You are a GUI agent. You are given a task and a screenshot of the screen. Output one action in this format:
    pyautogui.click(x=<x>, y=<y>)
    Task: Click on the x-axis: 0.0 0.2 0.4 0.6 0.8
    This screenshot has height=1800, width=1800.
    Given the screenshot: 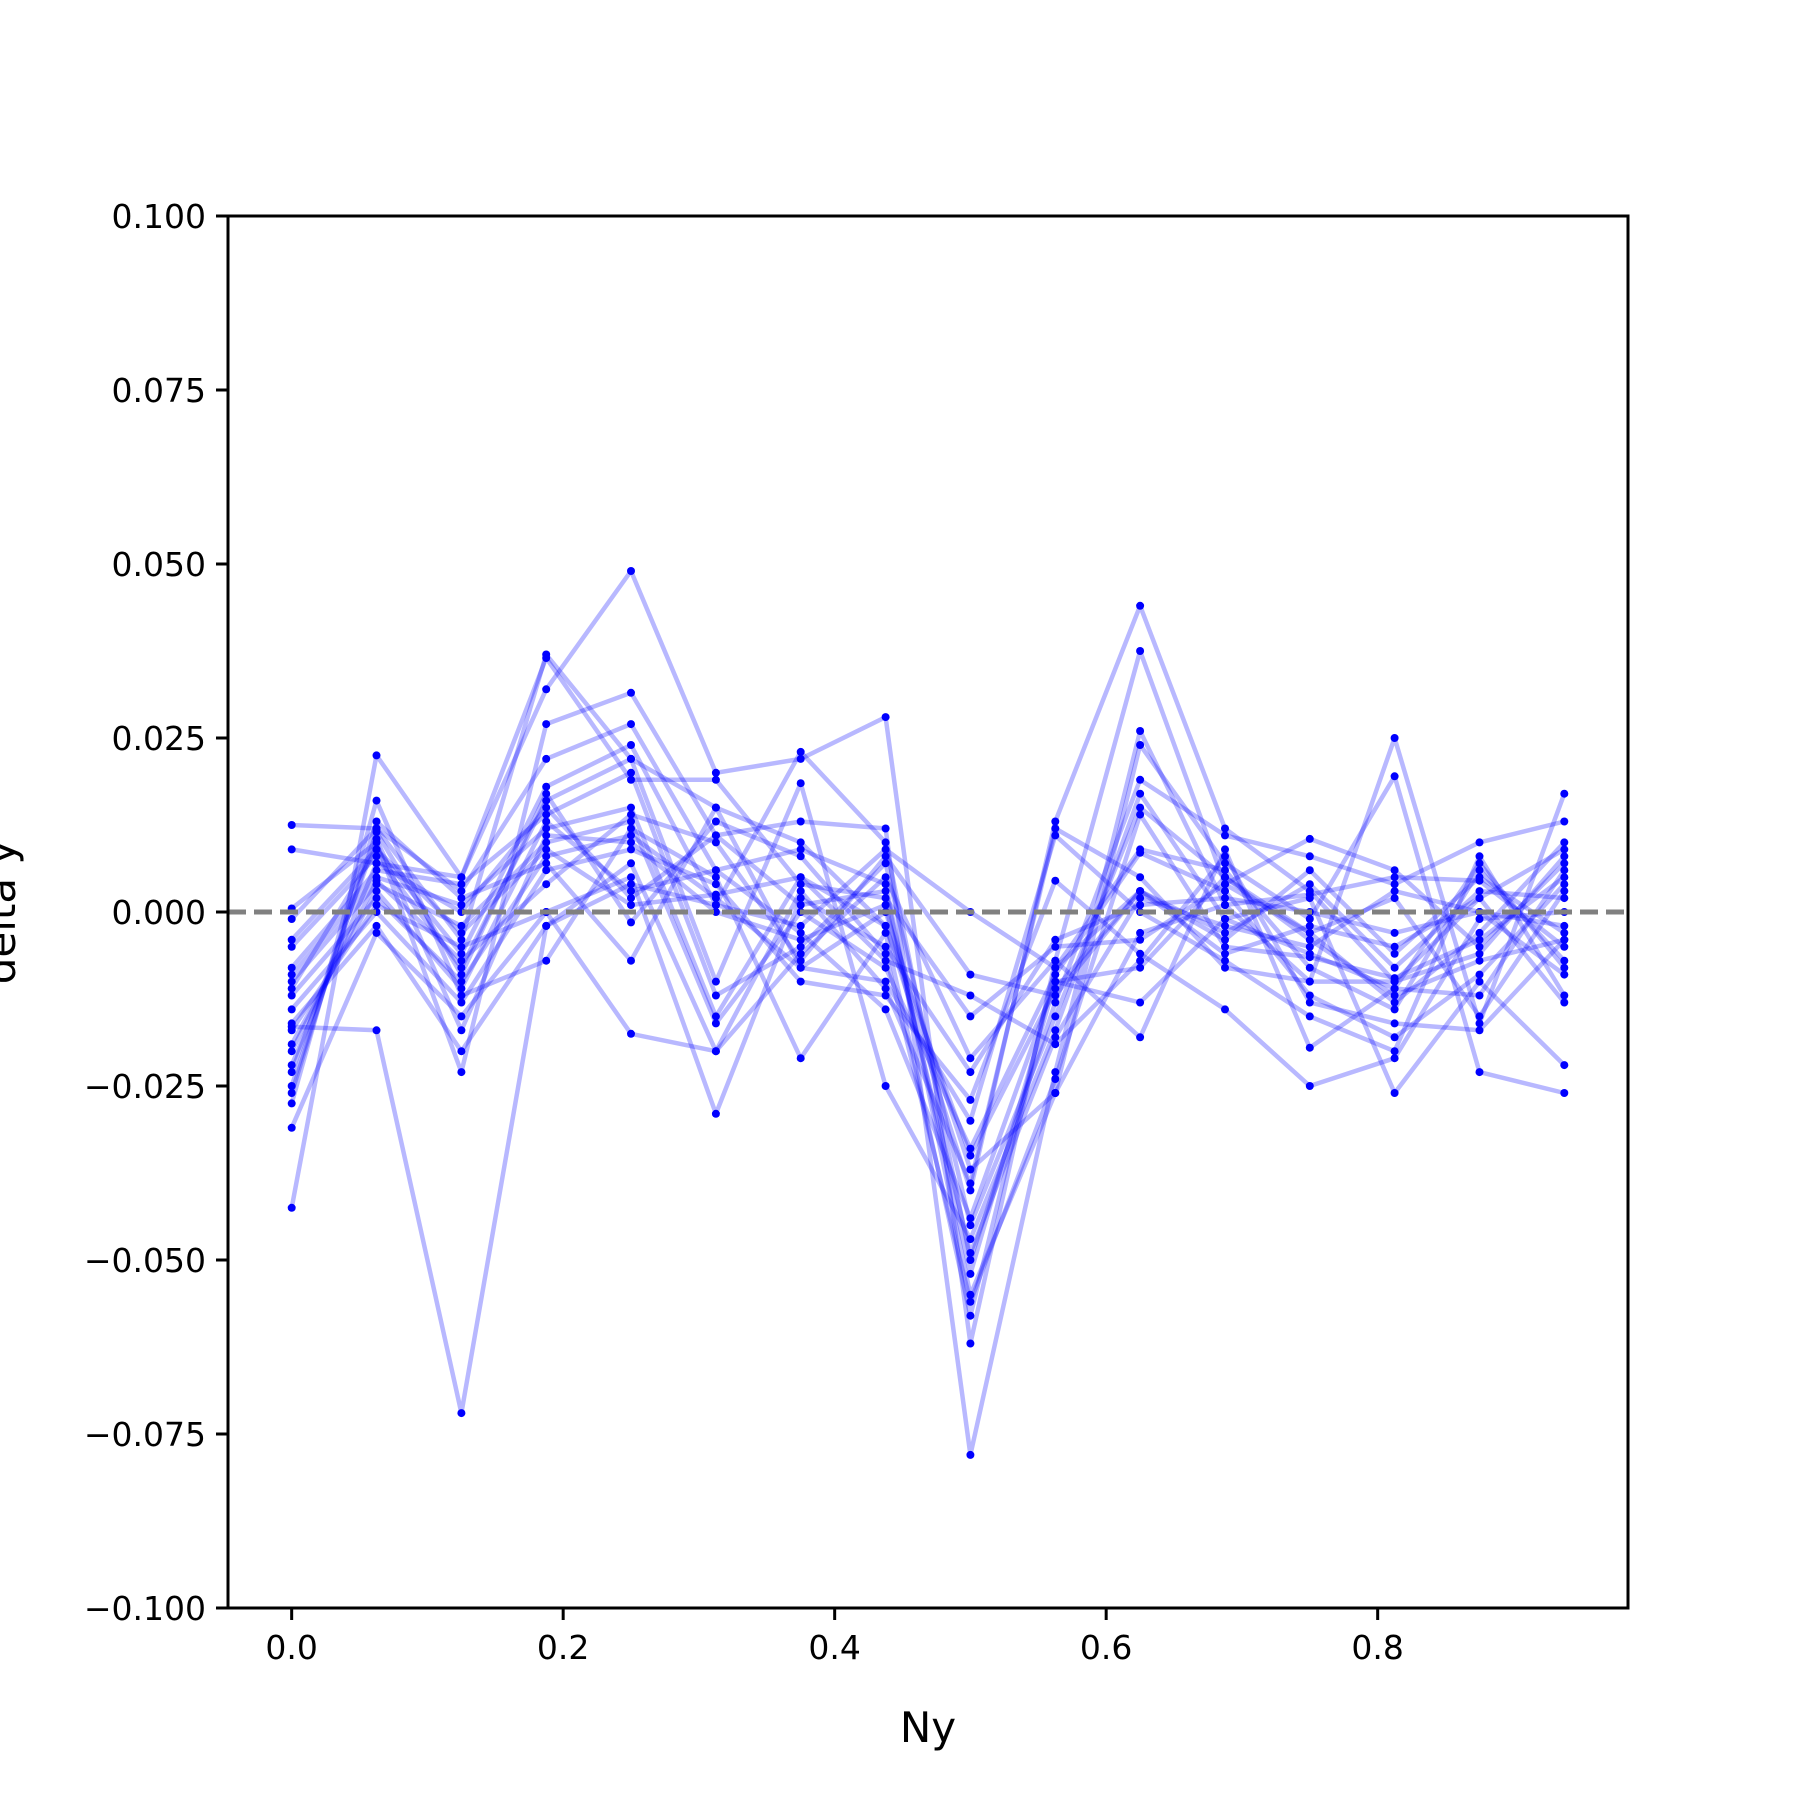 What is the action you would take?
    pyautogui.click(x=834, y=1637)
    